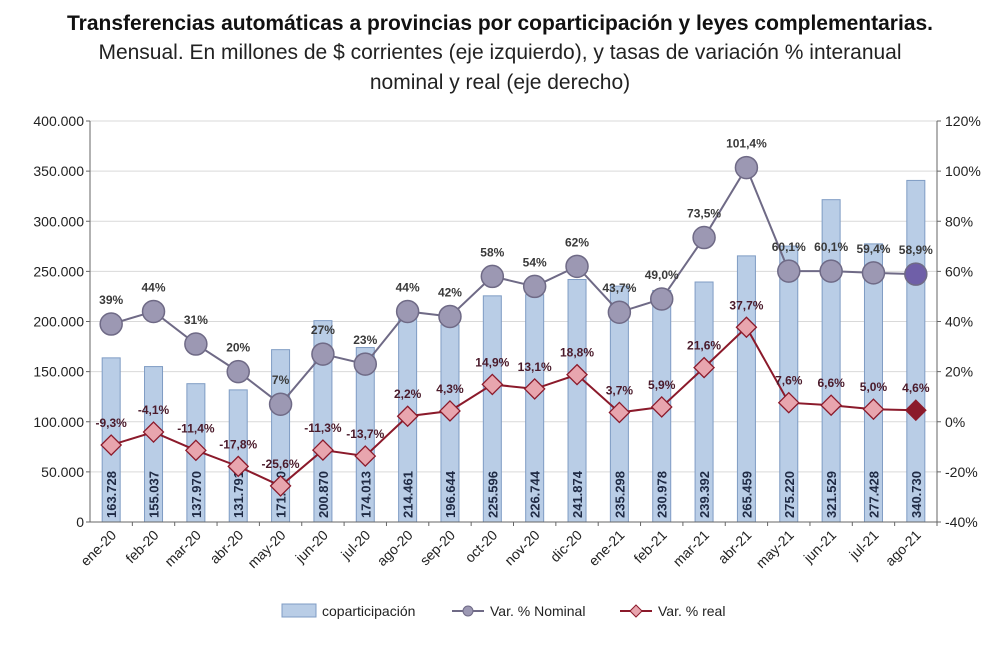 This screenshot has width=1000, height=647. What do you see at coordinates (450, 494) in the screenshot?
I see `bar-value-label: 196.644` at bounding box center [450, 494].